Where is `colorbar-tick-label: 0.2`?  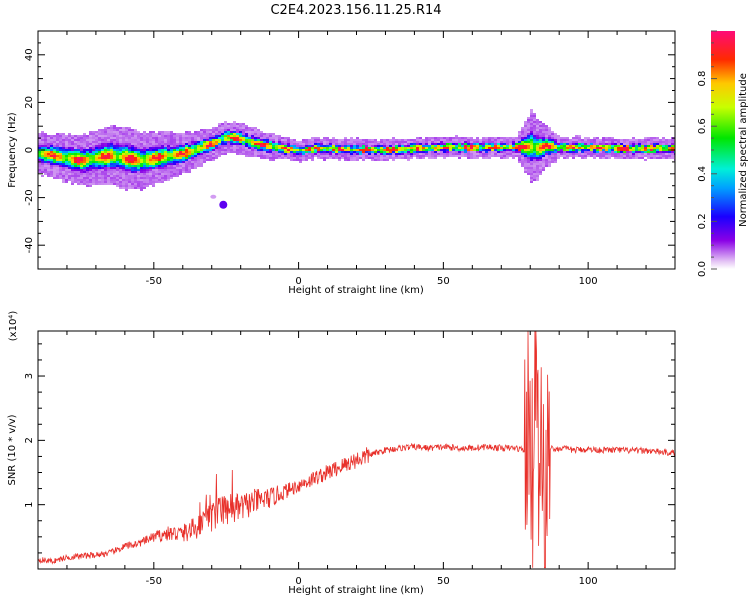 colorbar-tick-label: 0.2 is located at coordinates (702, 221).